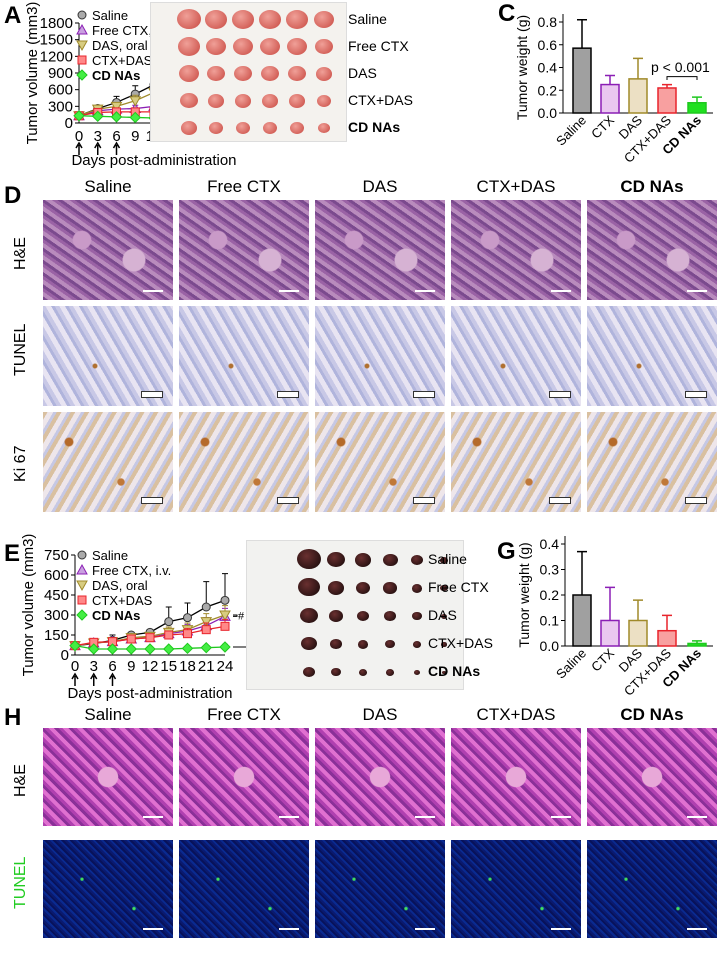 The height and width of the screenshot is (979, 721). Describe the element at coordinates (524, 594) in the screenshot. I see `y-axis-label: Tumor weight (g)` at that location.